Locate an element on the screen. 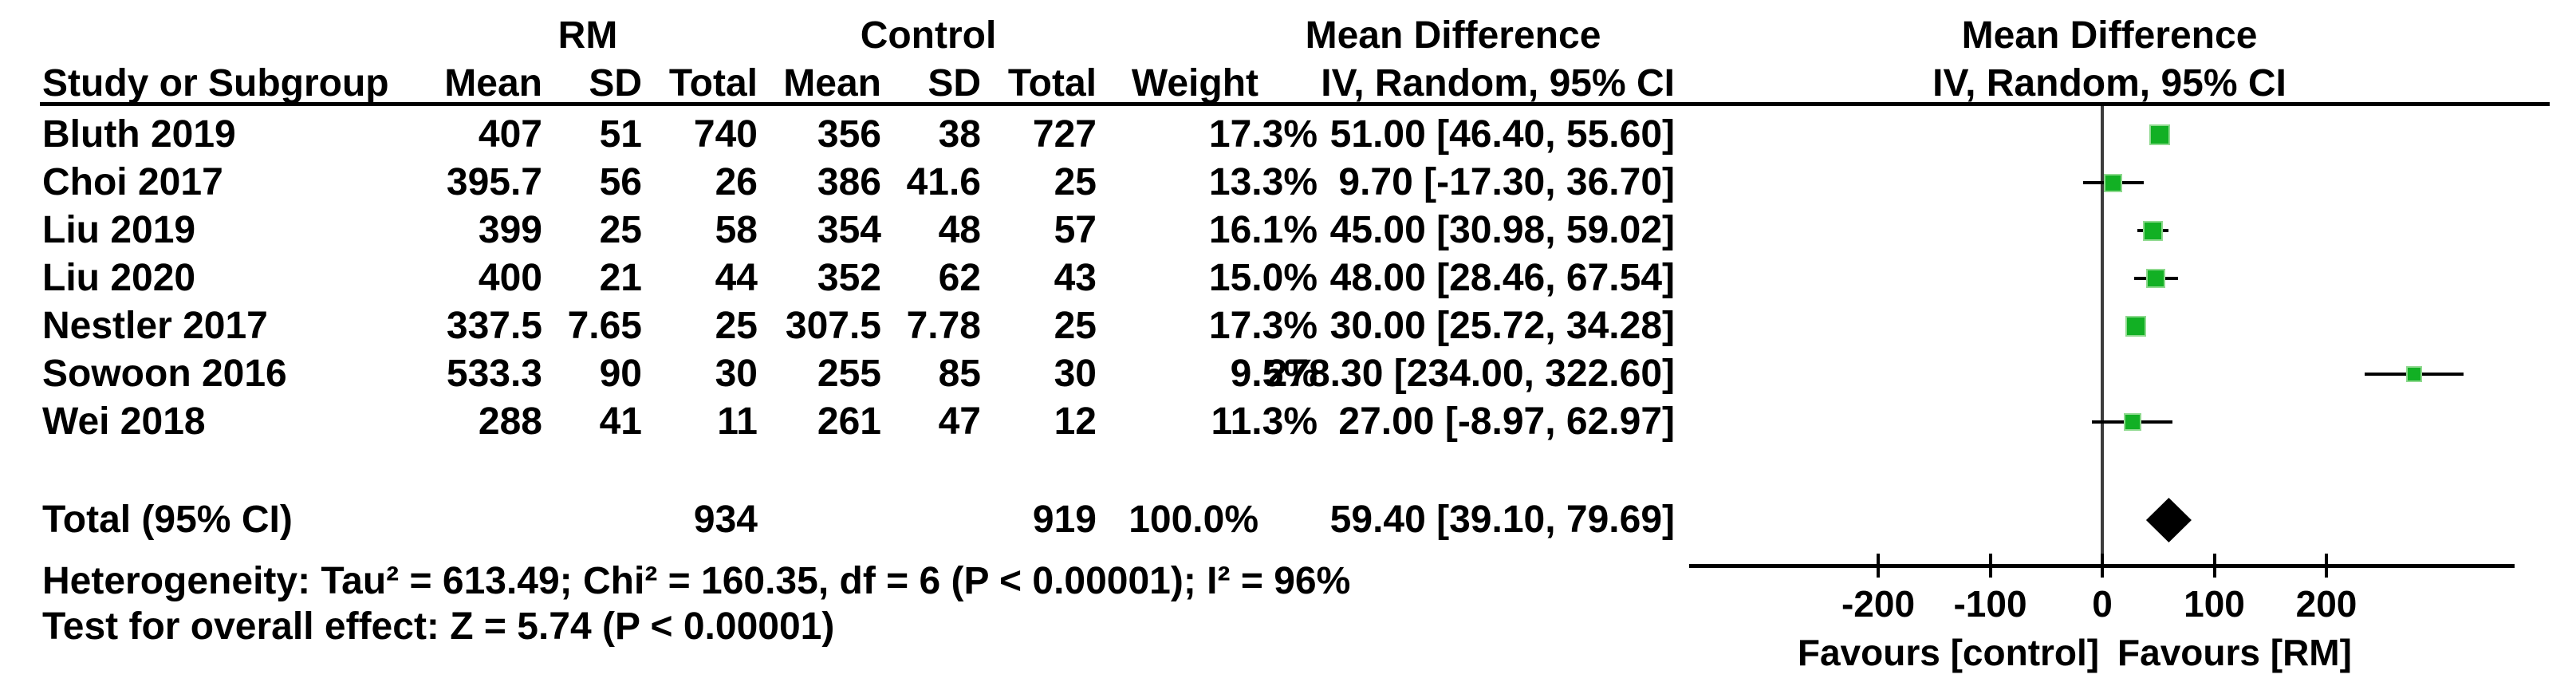  control-total-value: 30 is located at coordinates (1075, 374).